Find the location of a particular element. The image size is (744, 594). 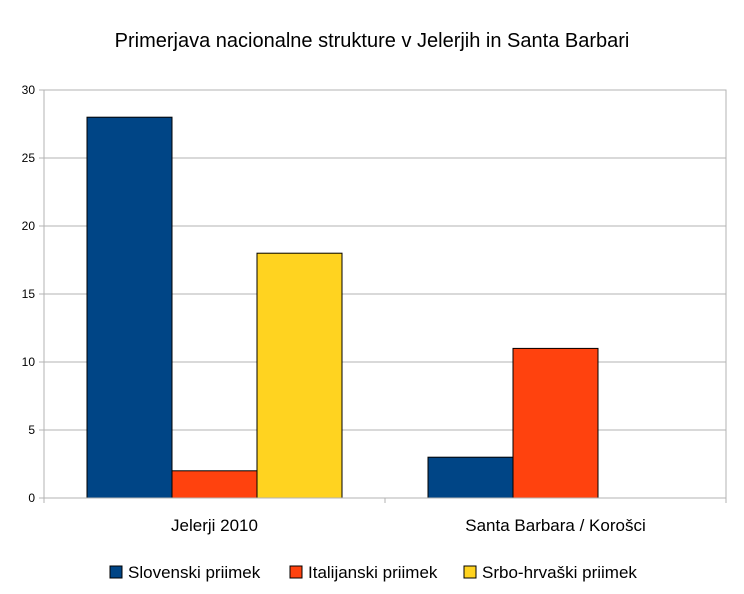

y-tick-label: 10 is located at coordinates (29, 362).